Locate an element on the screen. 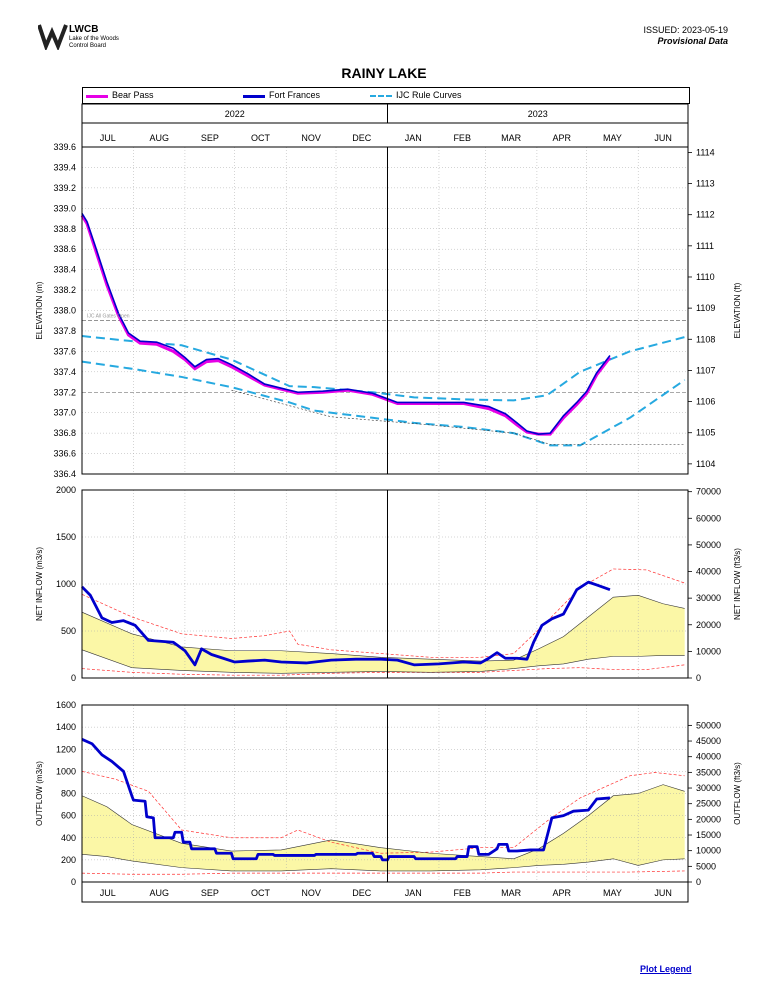 Image resolution: width=768 pixels, height=994 pixels. legend-swatch-bear-pass is located at coordinates (97, 96).